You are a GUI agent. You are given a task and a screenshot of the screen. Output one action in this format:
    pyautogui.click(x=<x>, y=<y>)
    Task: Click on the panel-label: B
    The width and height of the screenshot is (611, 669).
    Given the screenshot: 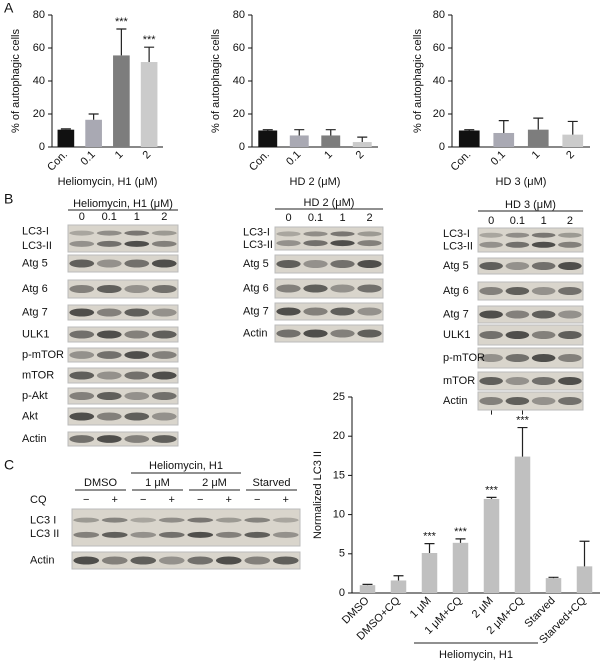 What is the action you would take?
    pyautogui.click(x=8, y=199)
    